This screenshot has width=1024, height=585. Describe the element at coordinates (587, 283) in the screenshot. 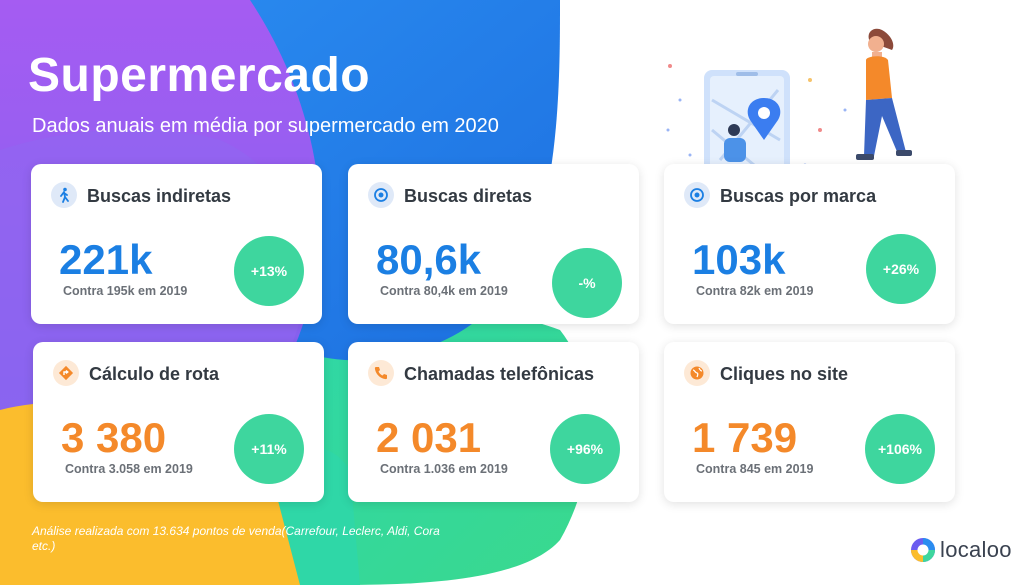

I see `change-badge: -%` at that location.